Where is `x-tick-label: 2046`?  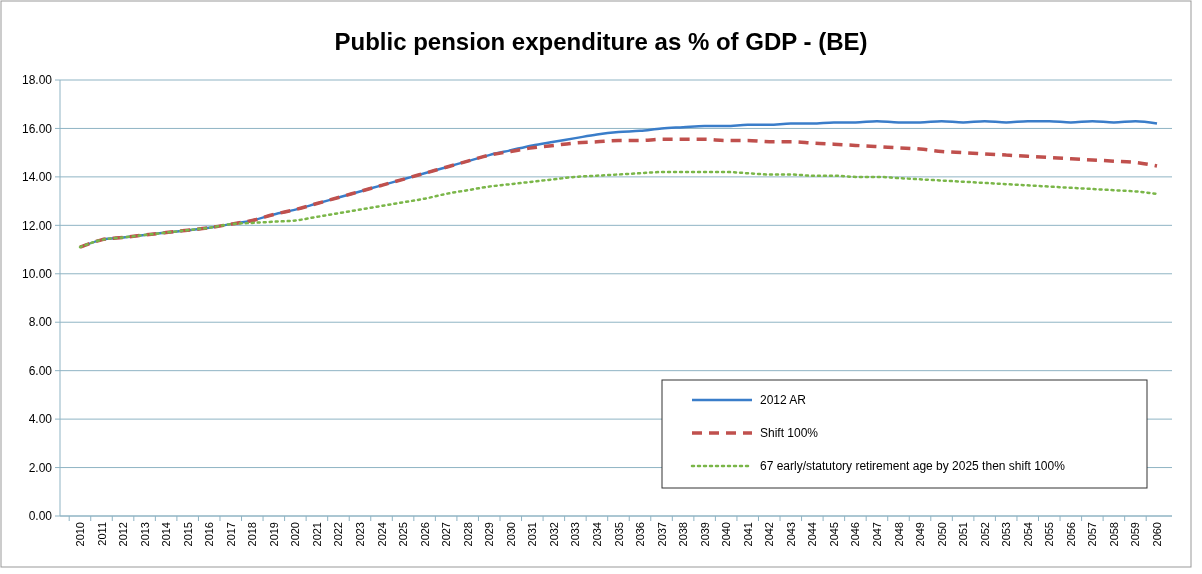 x-tick-label: 2046 is located at coordinates (855, 534).